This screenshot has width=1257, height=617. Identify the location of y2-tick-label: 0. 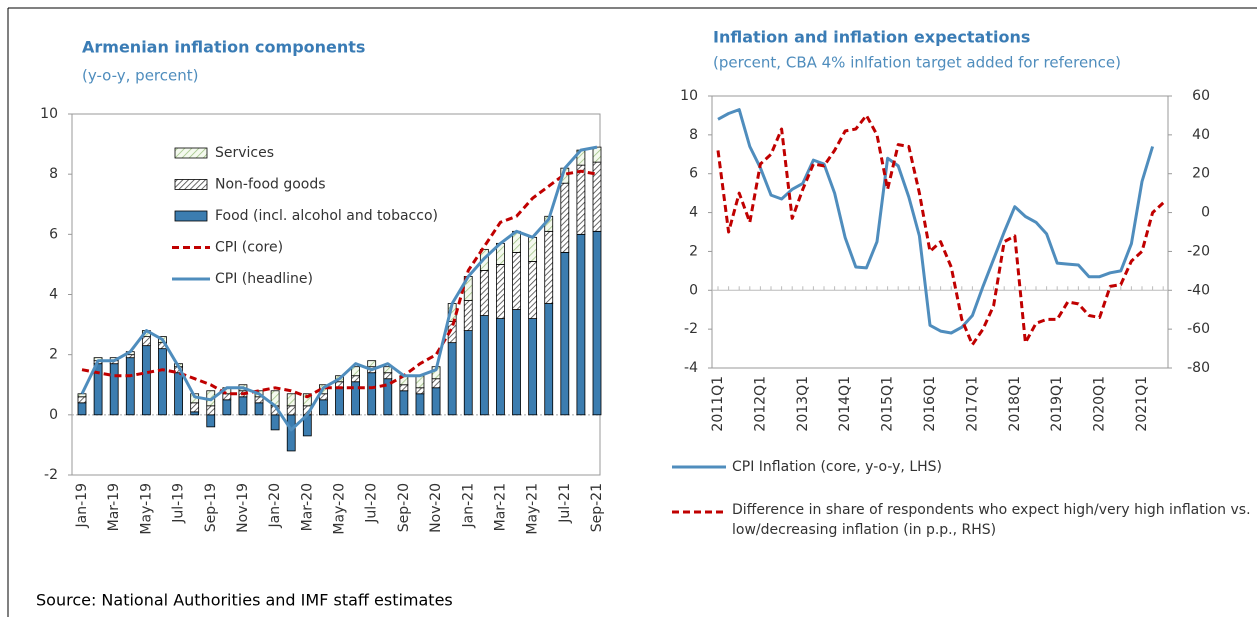
(1205, 213).